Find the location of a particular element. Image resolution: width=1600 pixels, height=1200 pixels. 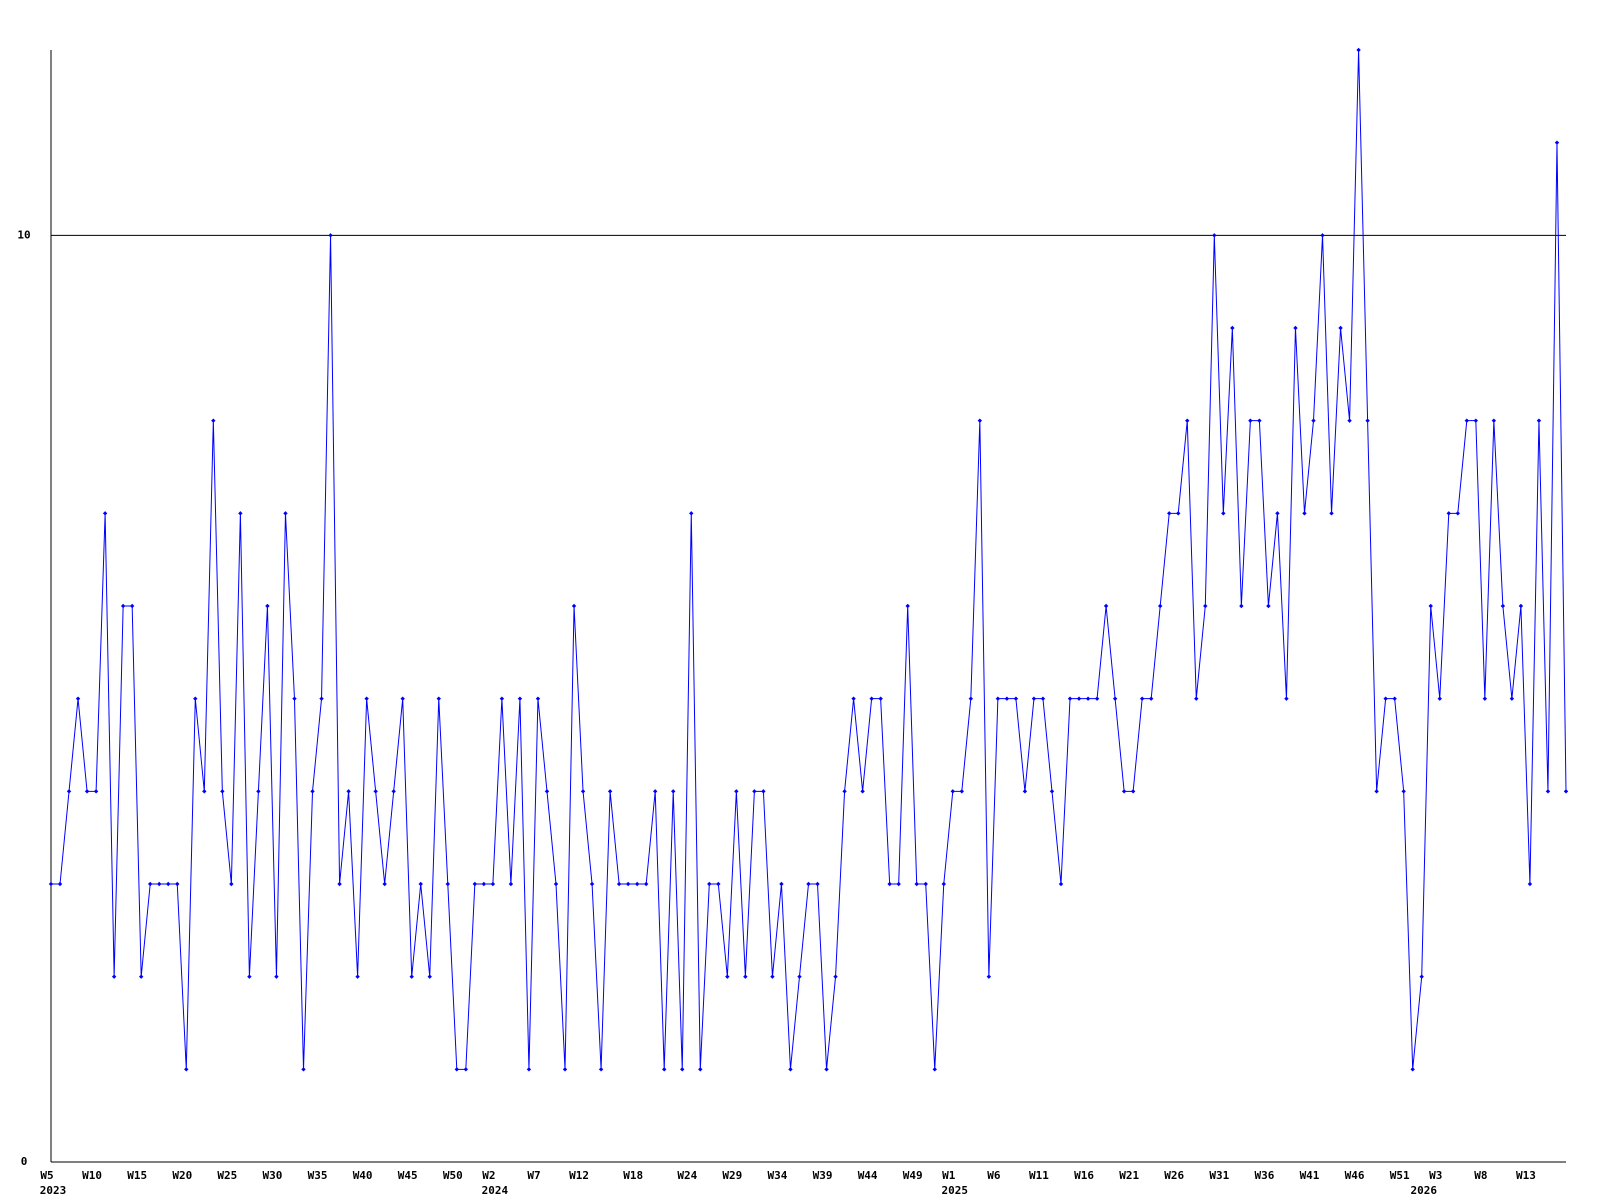

x-tick-label: W50 is located at coordinates (453, 1175).